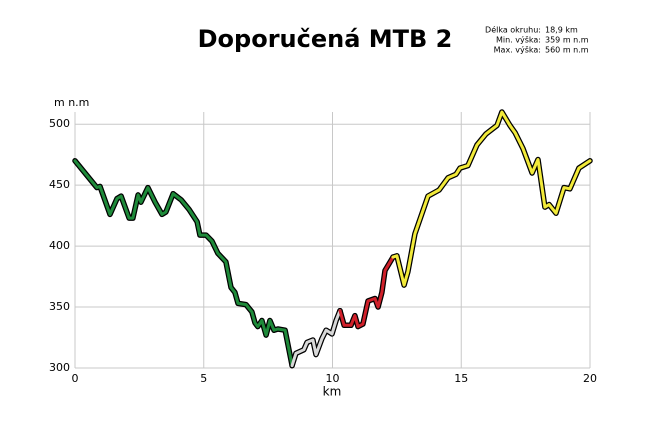 The image size is (650, 444). Describe the element at coordinates (332, 392) in the screenshot. I see `x-axis-label: km` at that location.